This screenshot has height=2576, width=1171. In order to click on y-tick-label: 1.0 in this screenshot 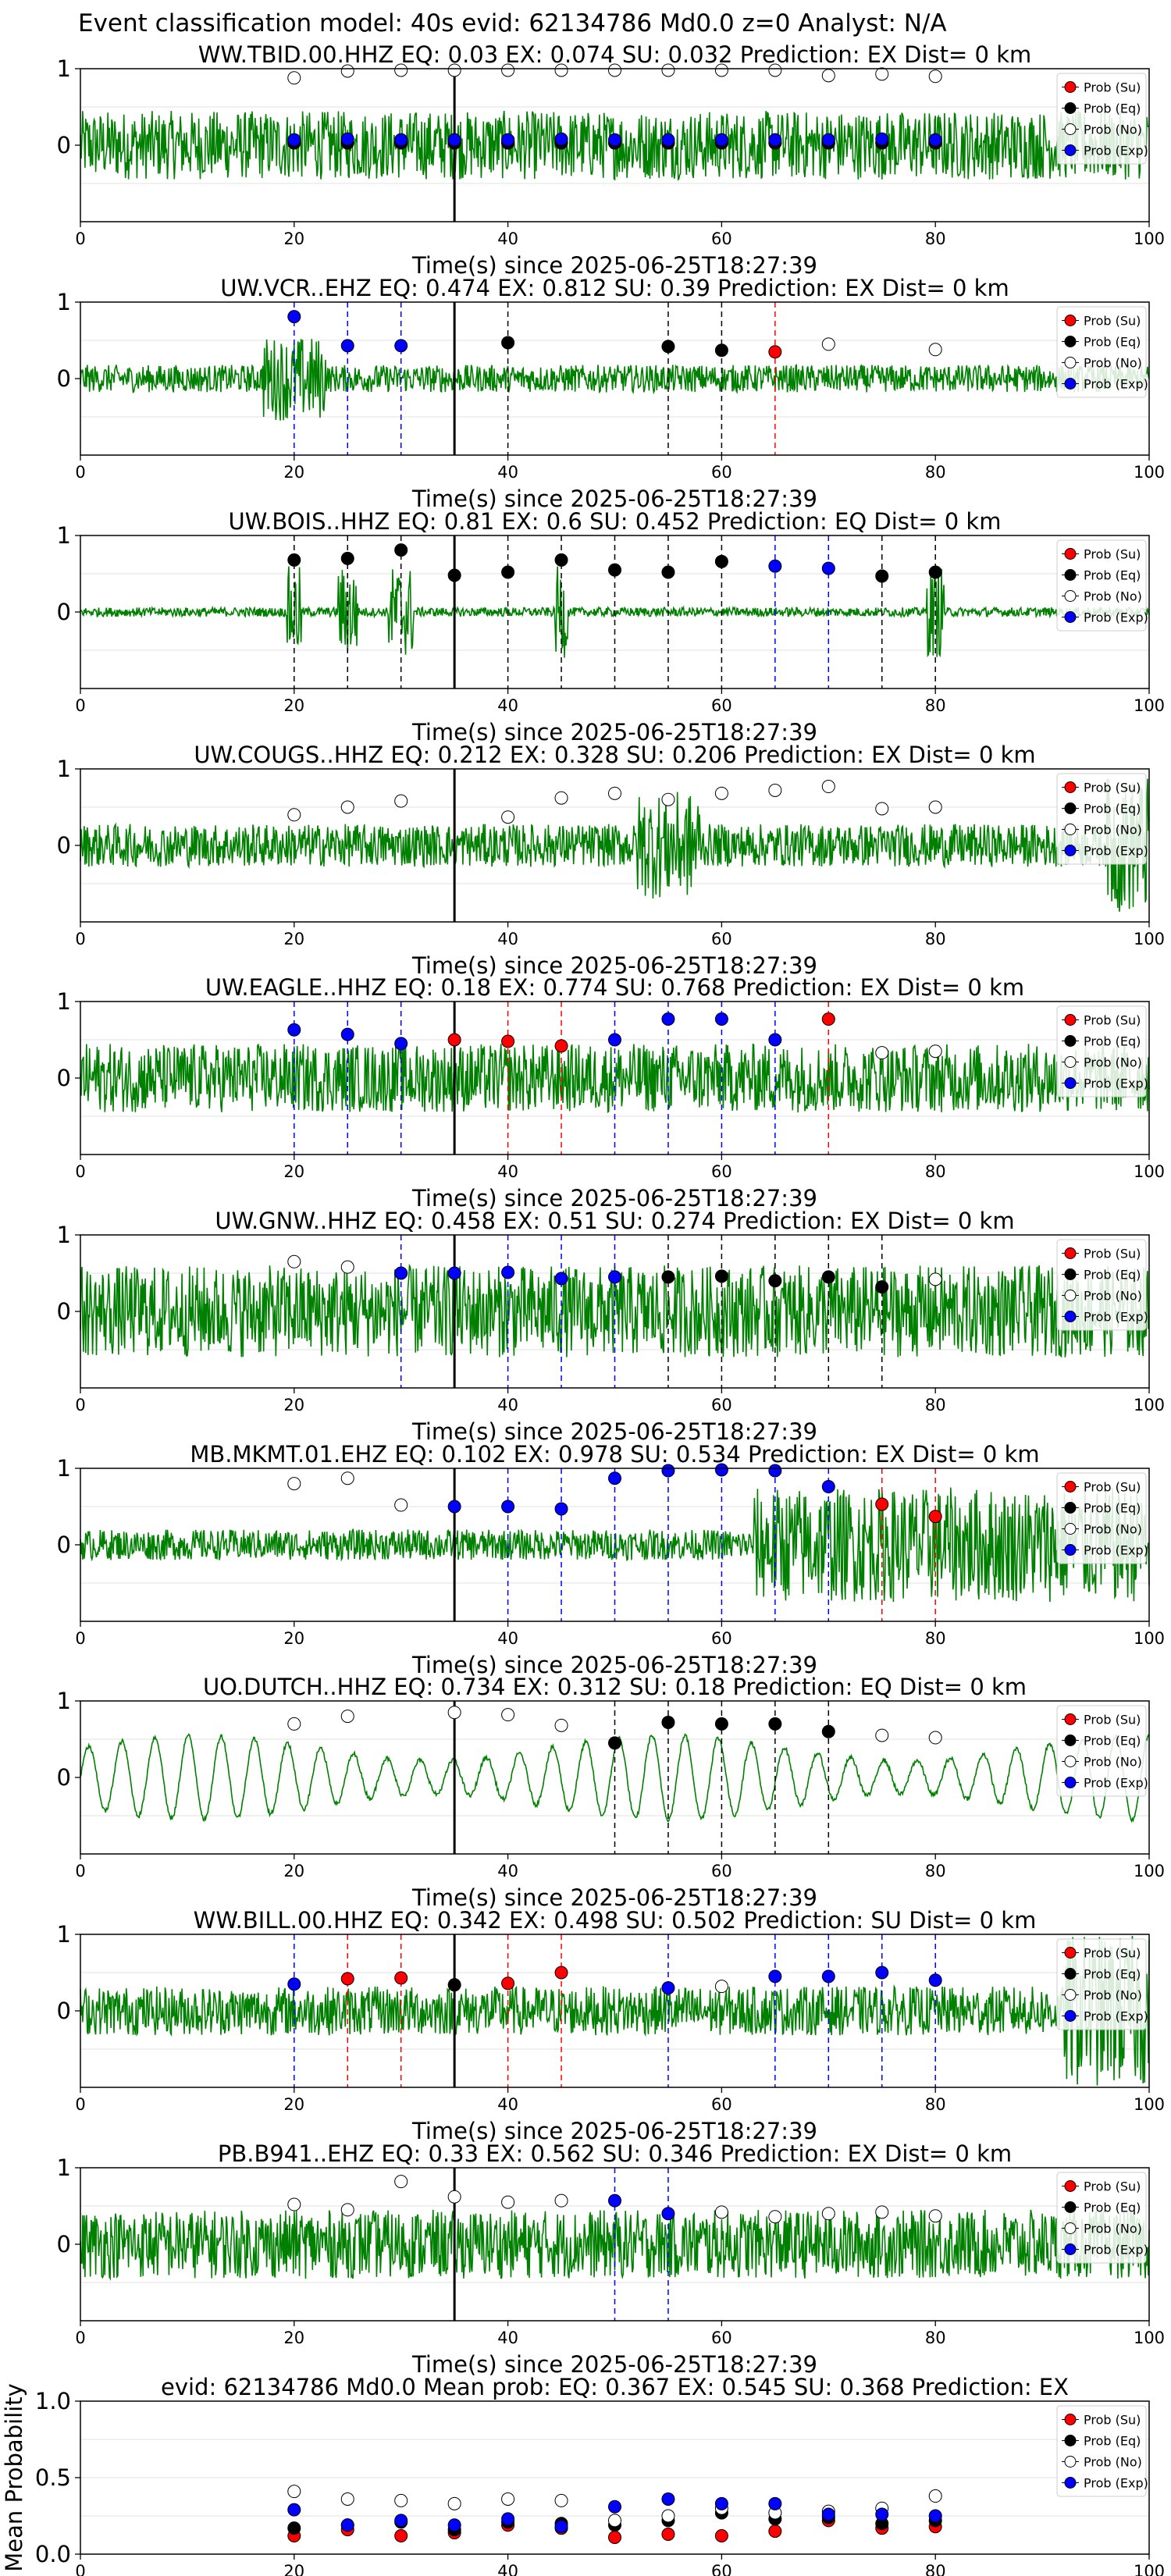, I will do `click(53, 2401)`.